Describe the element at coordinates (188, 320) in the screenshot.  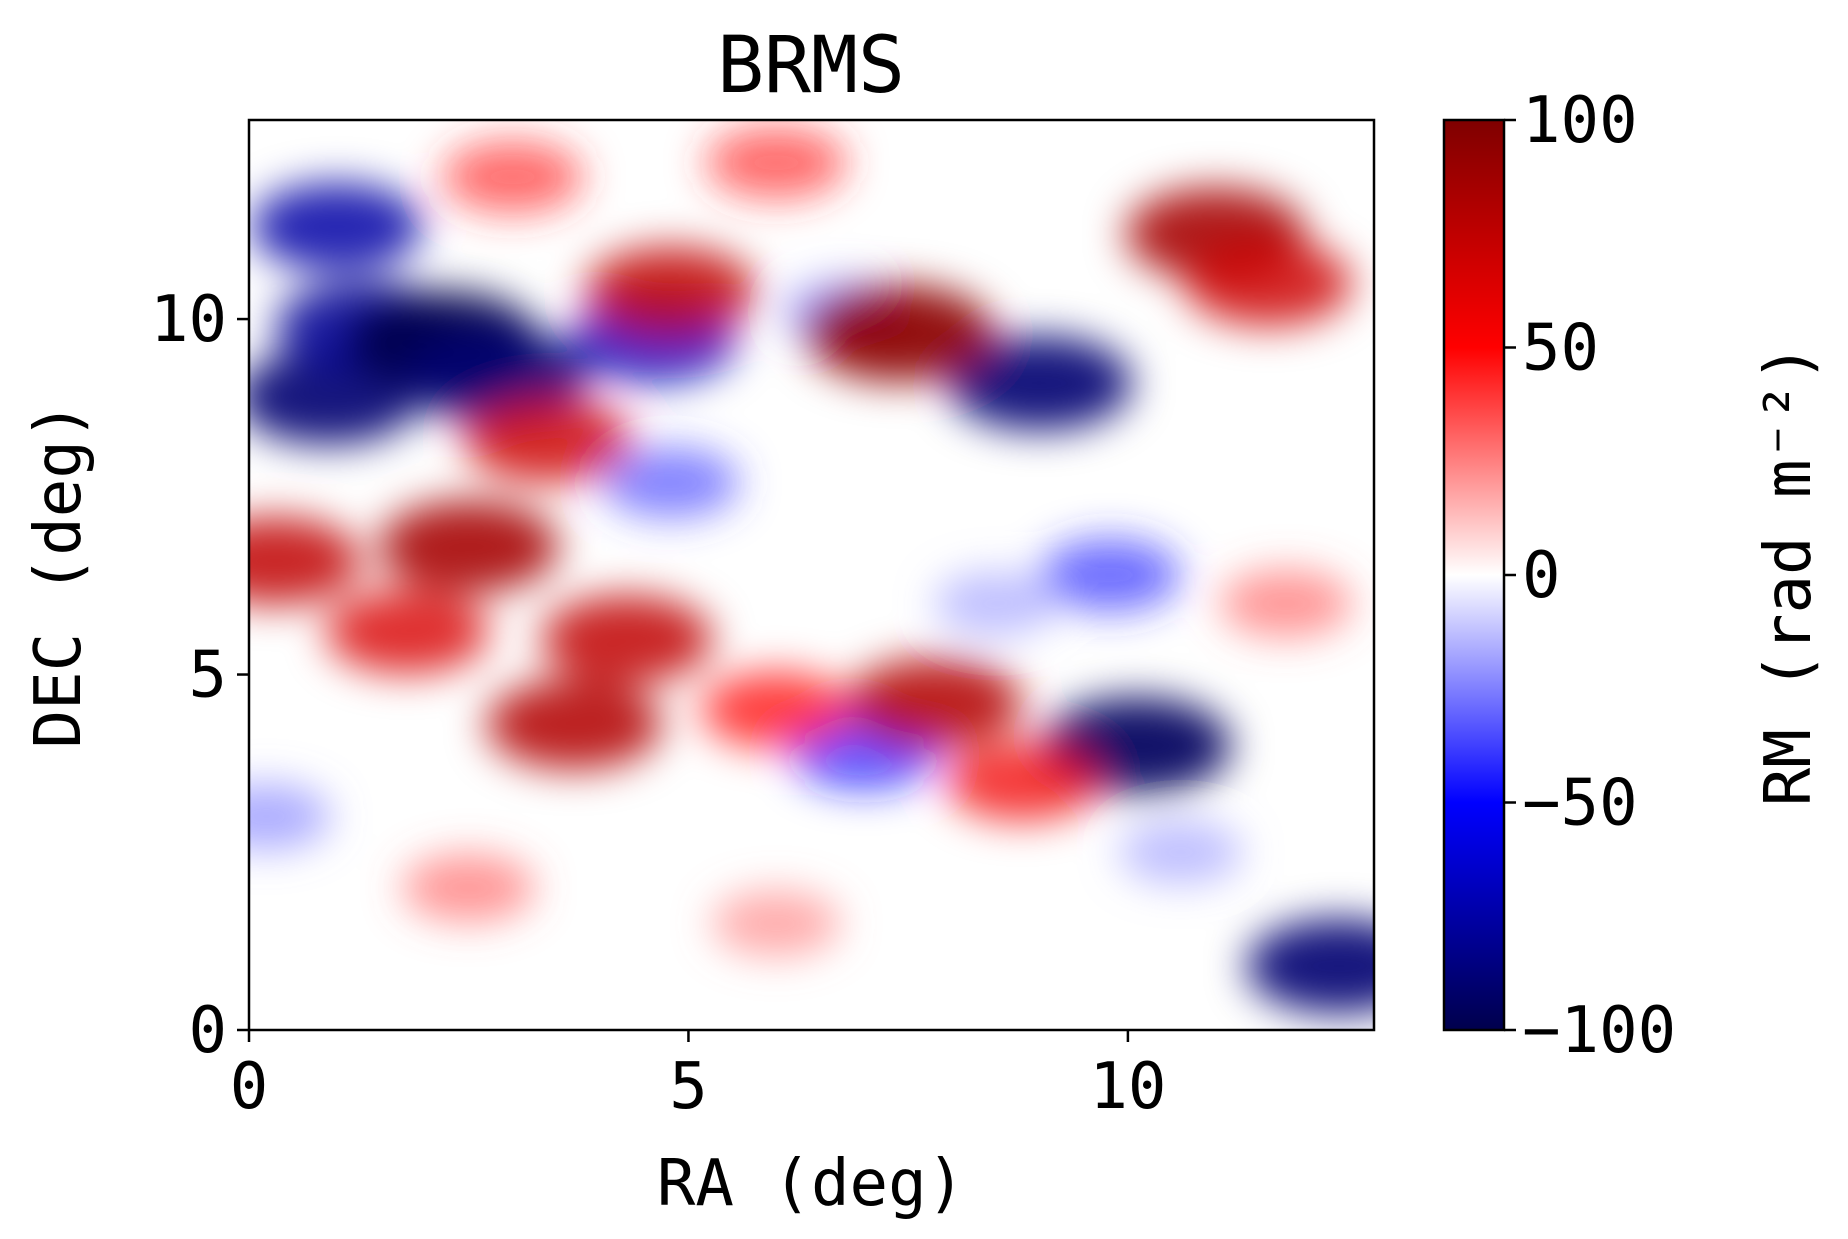
I see `y-tick-label: 10` at that location.